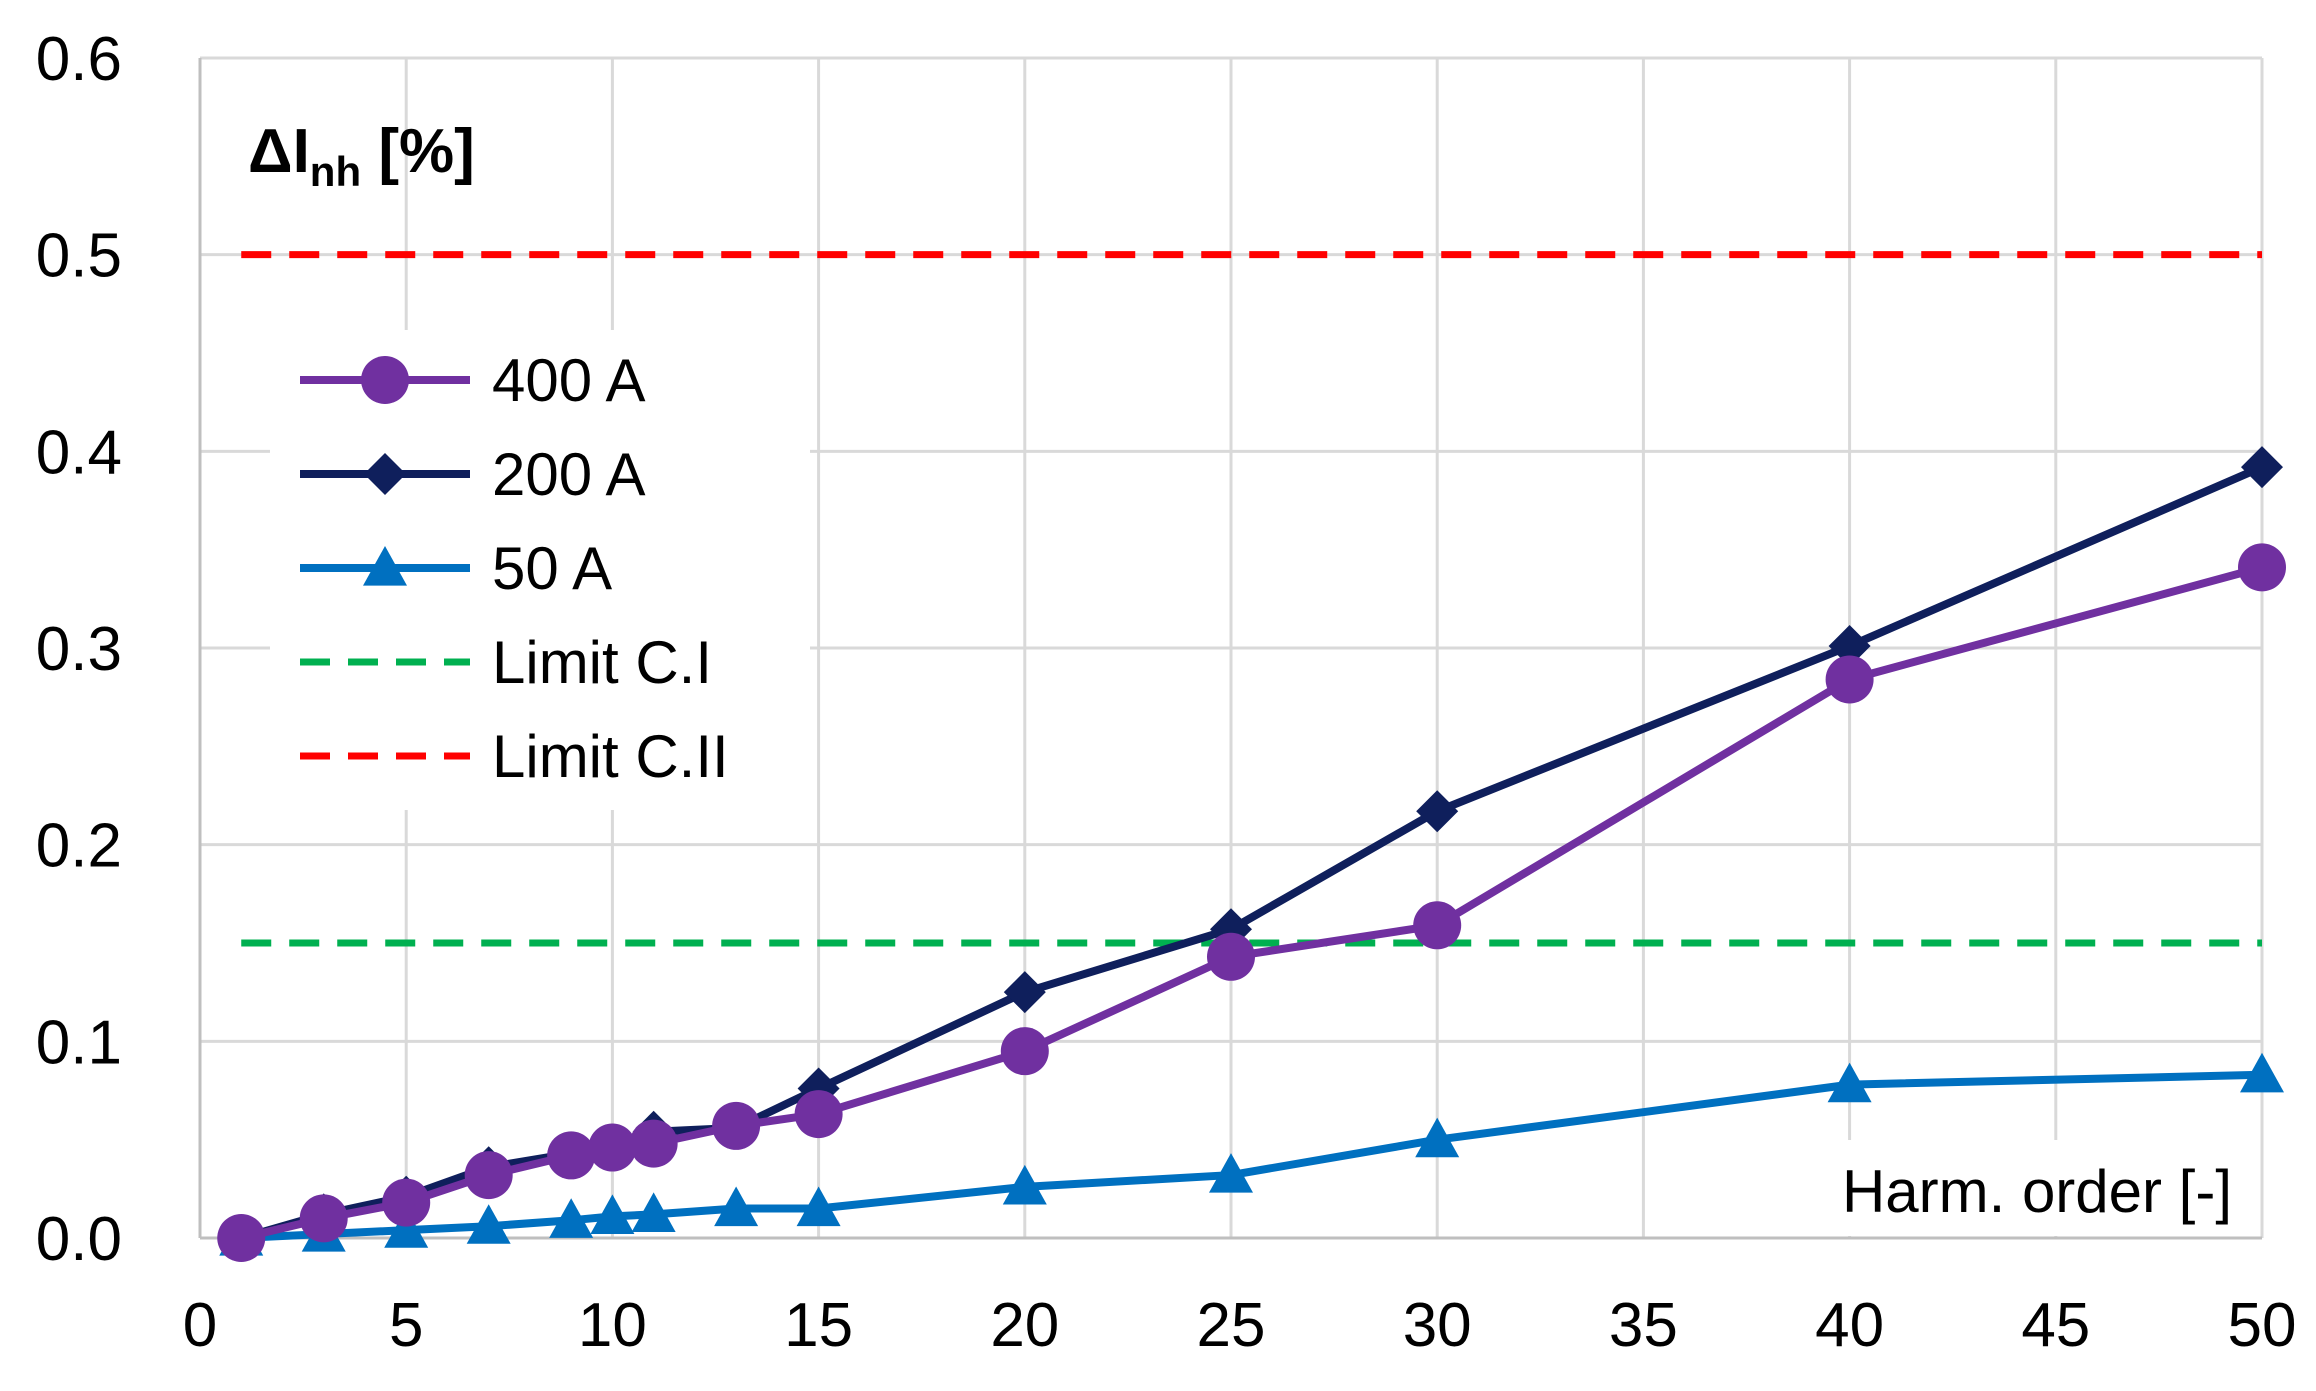 This screenshot has height=1391, width=2316. I want to click on x-axis-label-background, so click(1993, 1188).